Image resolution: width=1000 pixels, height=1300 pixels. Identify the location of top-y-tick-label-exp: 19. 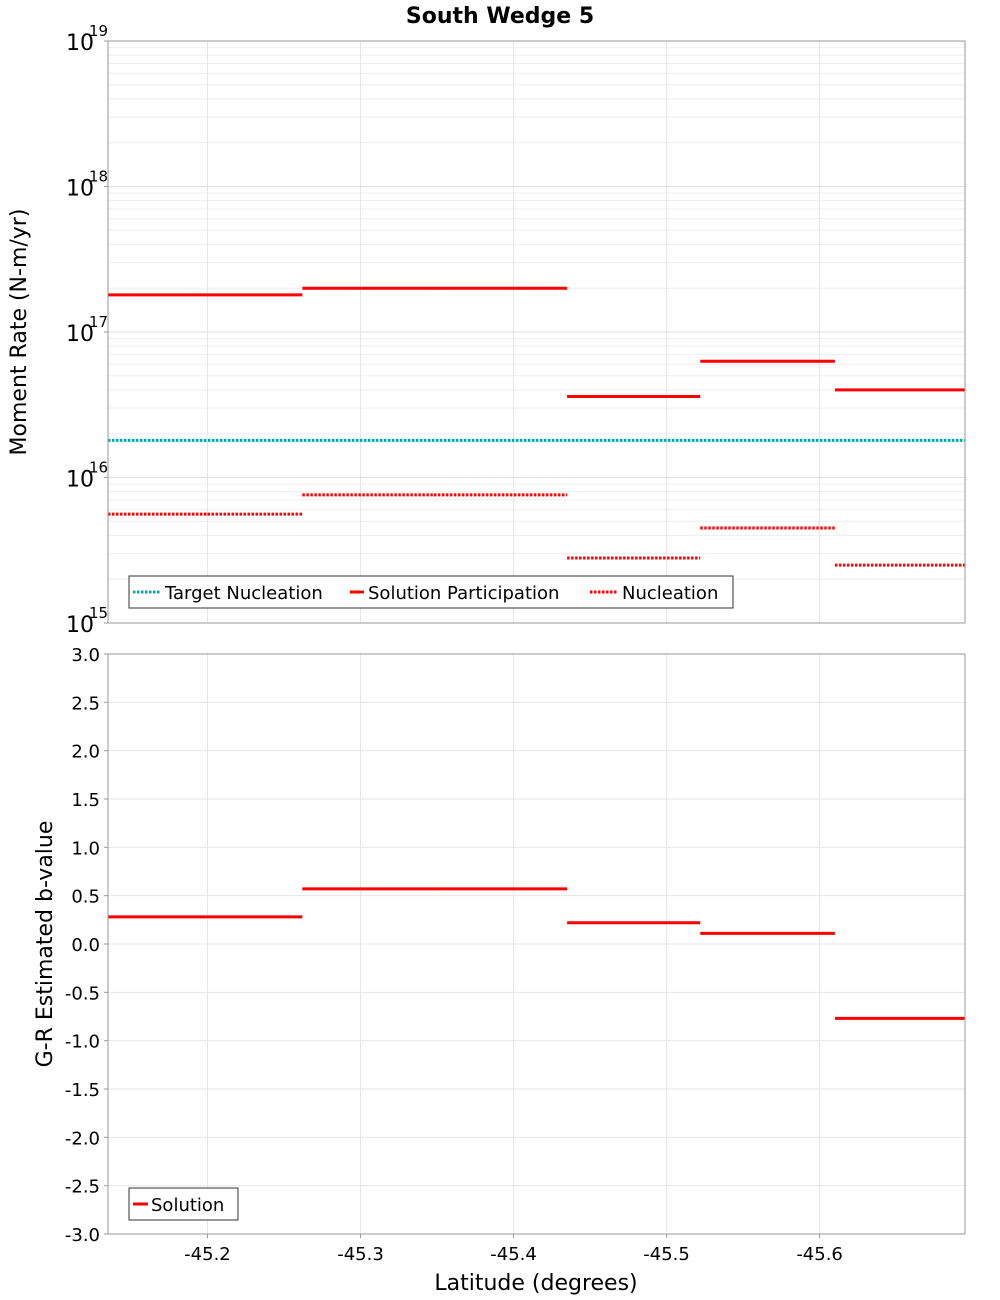
(98, 31).